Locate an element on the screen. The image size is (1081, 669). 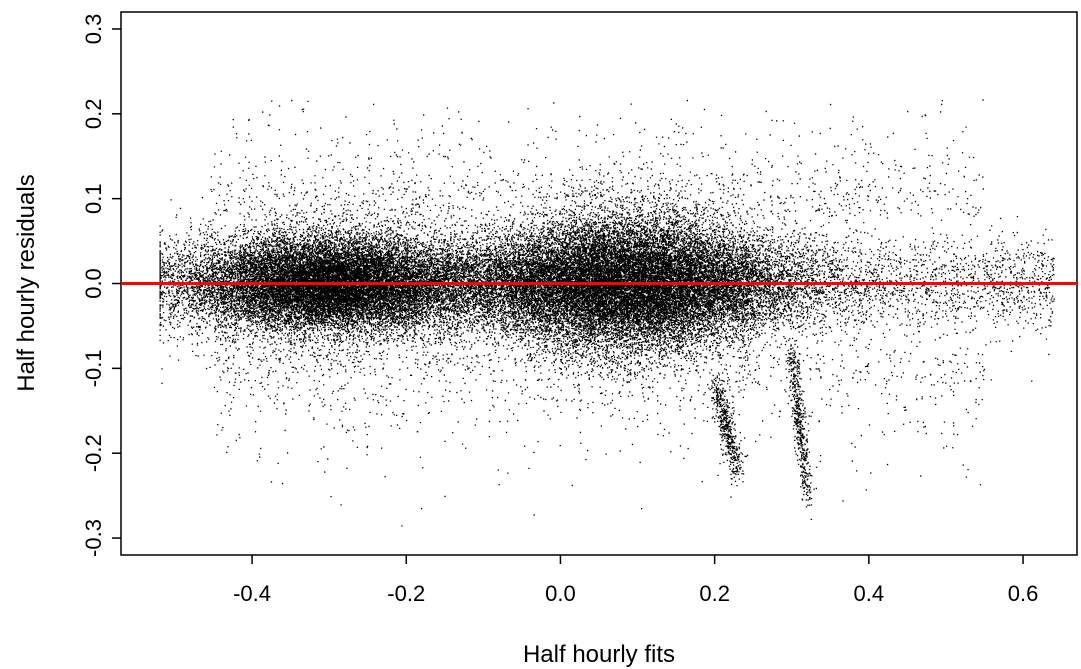
y-tick-label: 0.2 is located at coordinates (93, 114).